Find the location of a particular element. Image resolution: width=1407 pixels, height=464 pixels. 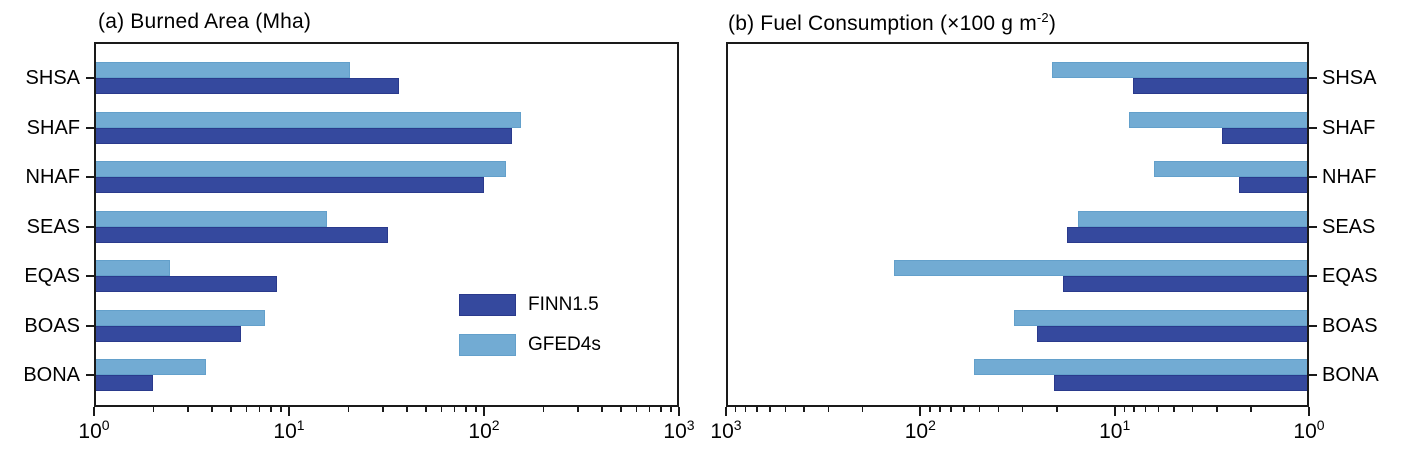

panel-b-title-superscript: -2 is located at coordinates (1042, 17).